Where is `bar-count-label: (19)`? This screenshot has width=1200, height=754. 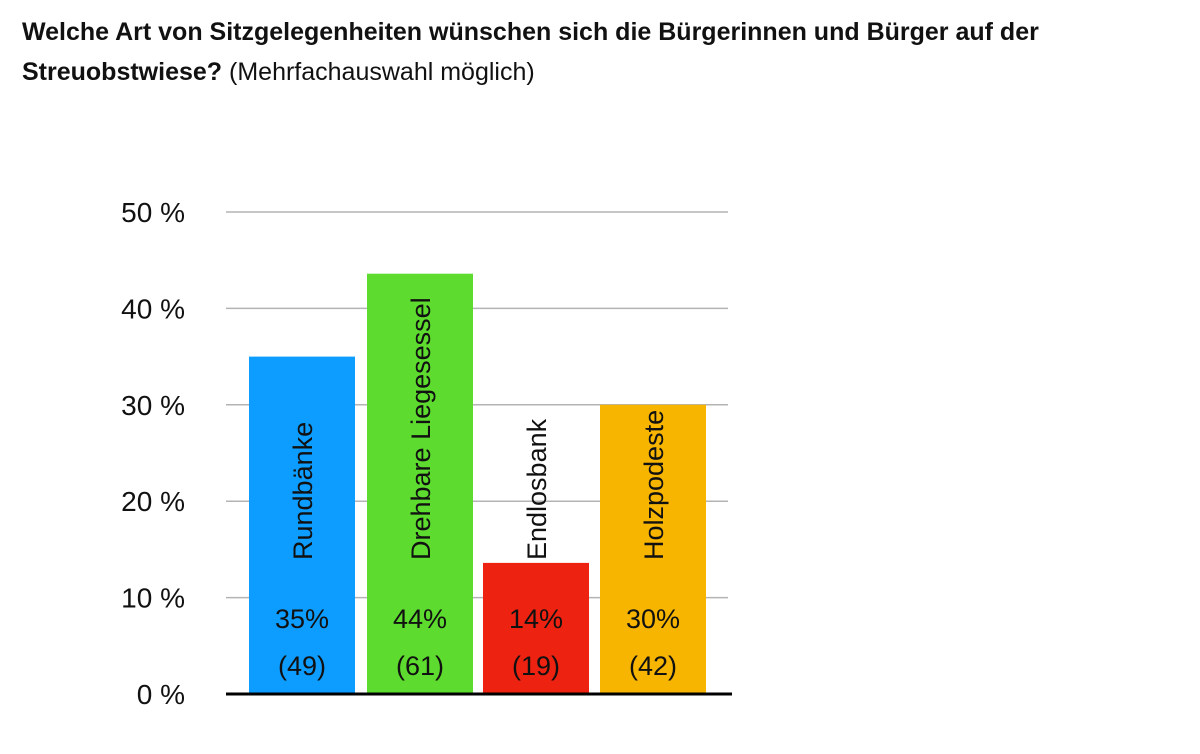 bar-count-label: (19) is located at coordinates (536, 666).